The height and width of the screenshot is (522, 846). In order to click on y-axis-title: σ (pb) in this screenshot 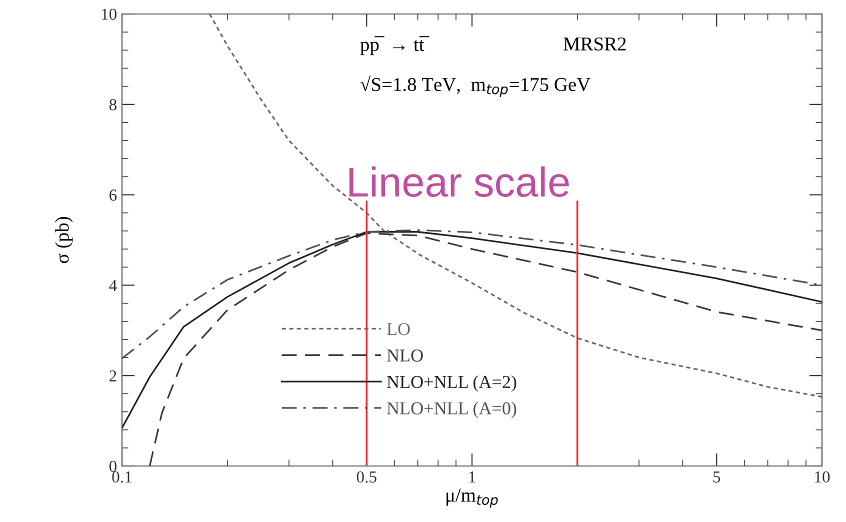, I will do `click(64, 240)`.